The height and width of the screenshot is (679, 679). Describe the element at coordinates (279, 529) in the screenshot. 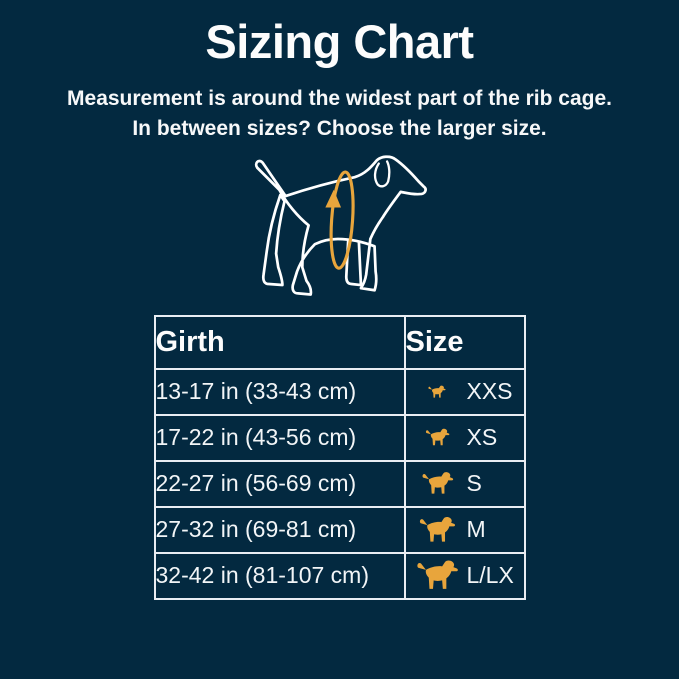

I see `girth-value: 27-32 in (69-81 cm)` at that location.